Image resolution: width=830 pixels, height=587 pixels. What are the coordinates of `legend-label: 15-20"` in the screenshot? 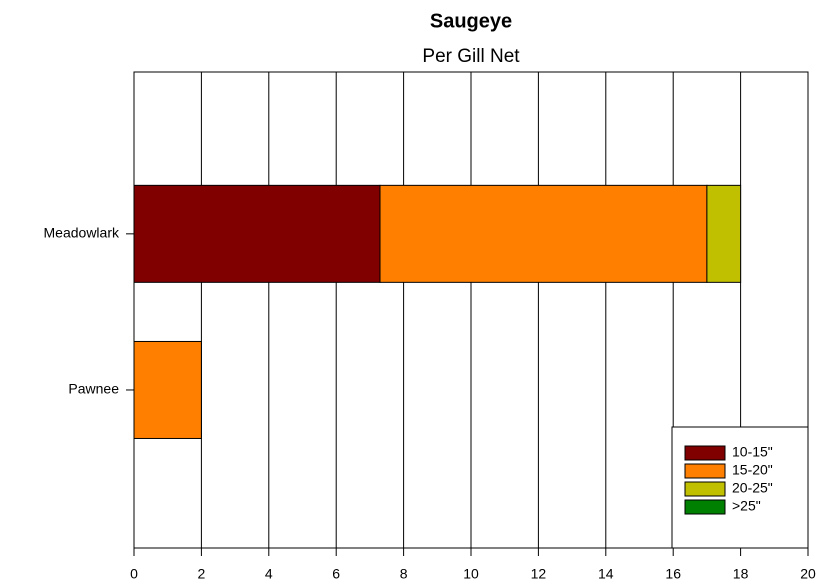 It's located at (752, 470).